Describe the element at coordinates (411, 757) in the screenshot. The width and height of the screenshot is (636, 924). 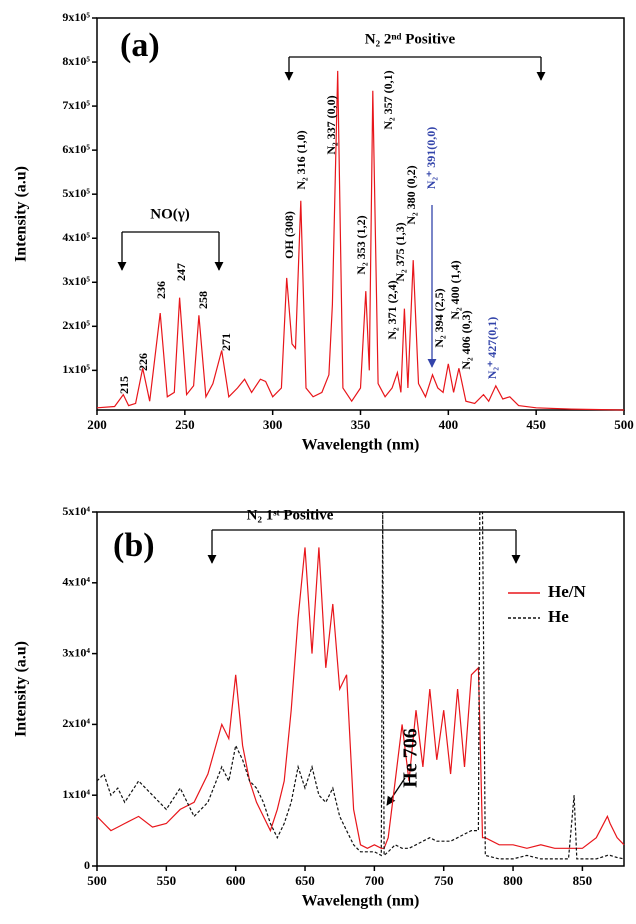
I see `annotation: He 706` at that location.